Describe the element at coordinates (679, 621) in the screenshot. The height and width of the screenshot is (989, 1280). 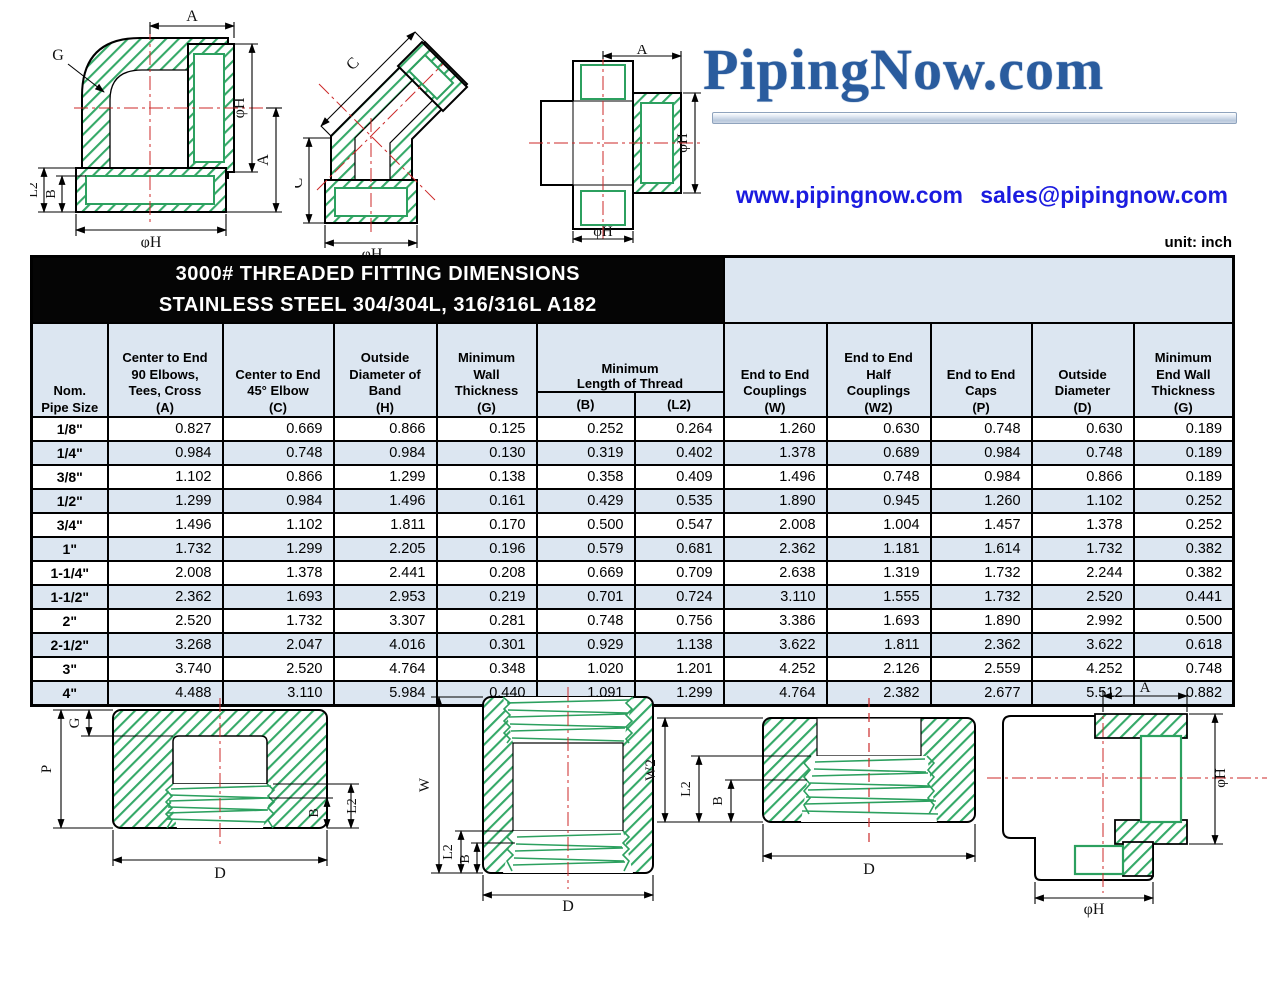
I see `dimension-cell: 0.756` at that location.